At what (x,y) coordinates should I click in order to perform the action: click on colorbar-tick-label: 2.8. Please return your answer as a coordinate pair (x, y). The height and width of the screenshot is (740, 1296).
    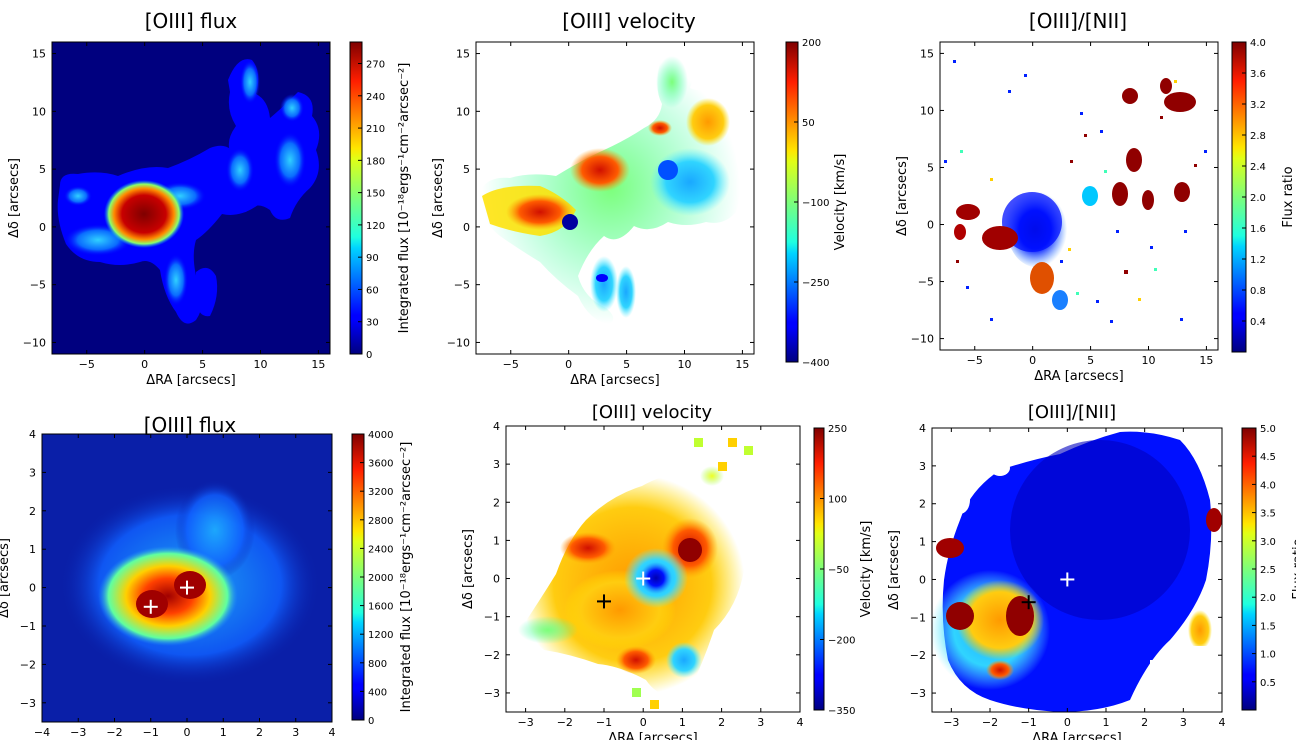
    Looking at the image, I should click on (1258, 136).